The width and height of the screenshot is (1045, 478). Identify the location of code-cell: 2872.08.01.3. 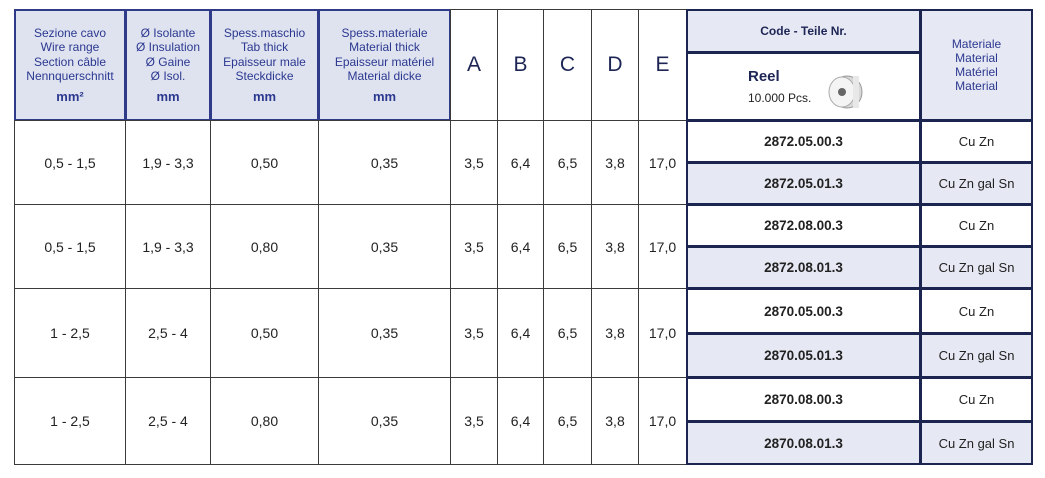
(803, 267).